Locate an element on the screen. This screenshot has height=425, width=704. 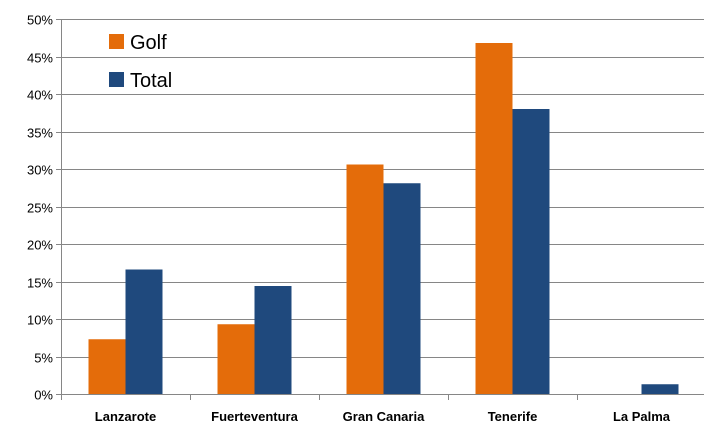
legend-label-golf: Golf is located at coordinates (148, 43).